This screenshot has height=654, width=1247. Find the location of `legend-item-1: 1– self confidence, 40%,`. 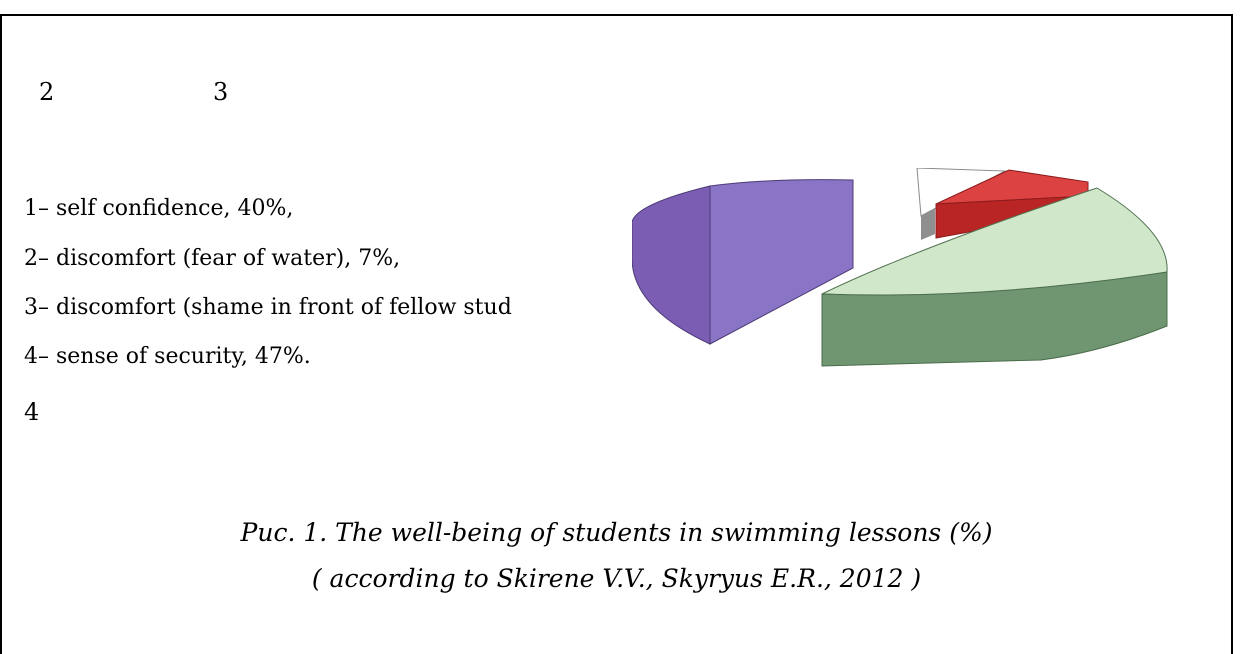

legend-item-1: 1– self confidence, 40%, is located at coordinates (159, 208).